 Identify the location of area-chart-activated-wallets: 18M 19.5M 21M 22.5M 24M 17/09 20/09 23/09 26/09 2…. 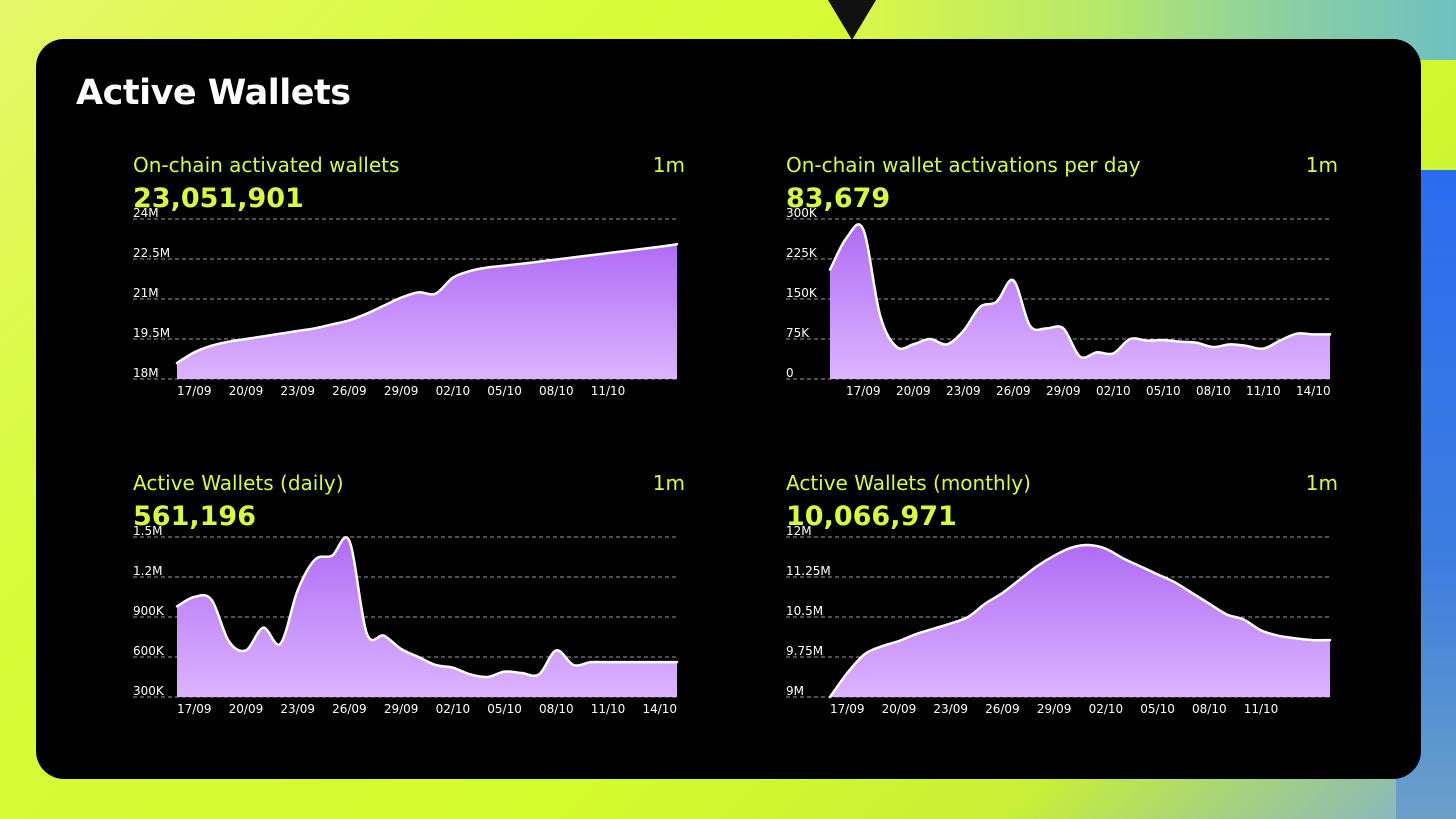
(406, 302).